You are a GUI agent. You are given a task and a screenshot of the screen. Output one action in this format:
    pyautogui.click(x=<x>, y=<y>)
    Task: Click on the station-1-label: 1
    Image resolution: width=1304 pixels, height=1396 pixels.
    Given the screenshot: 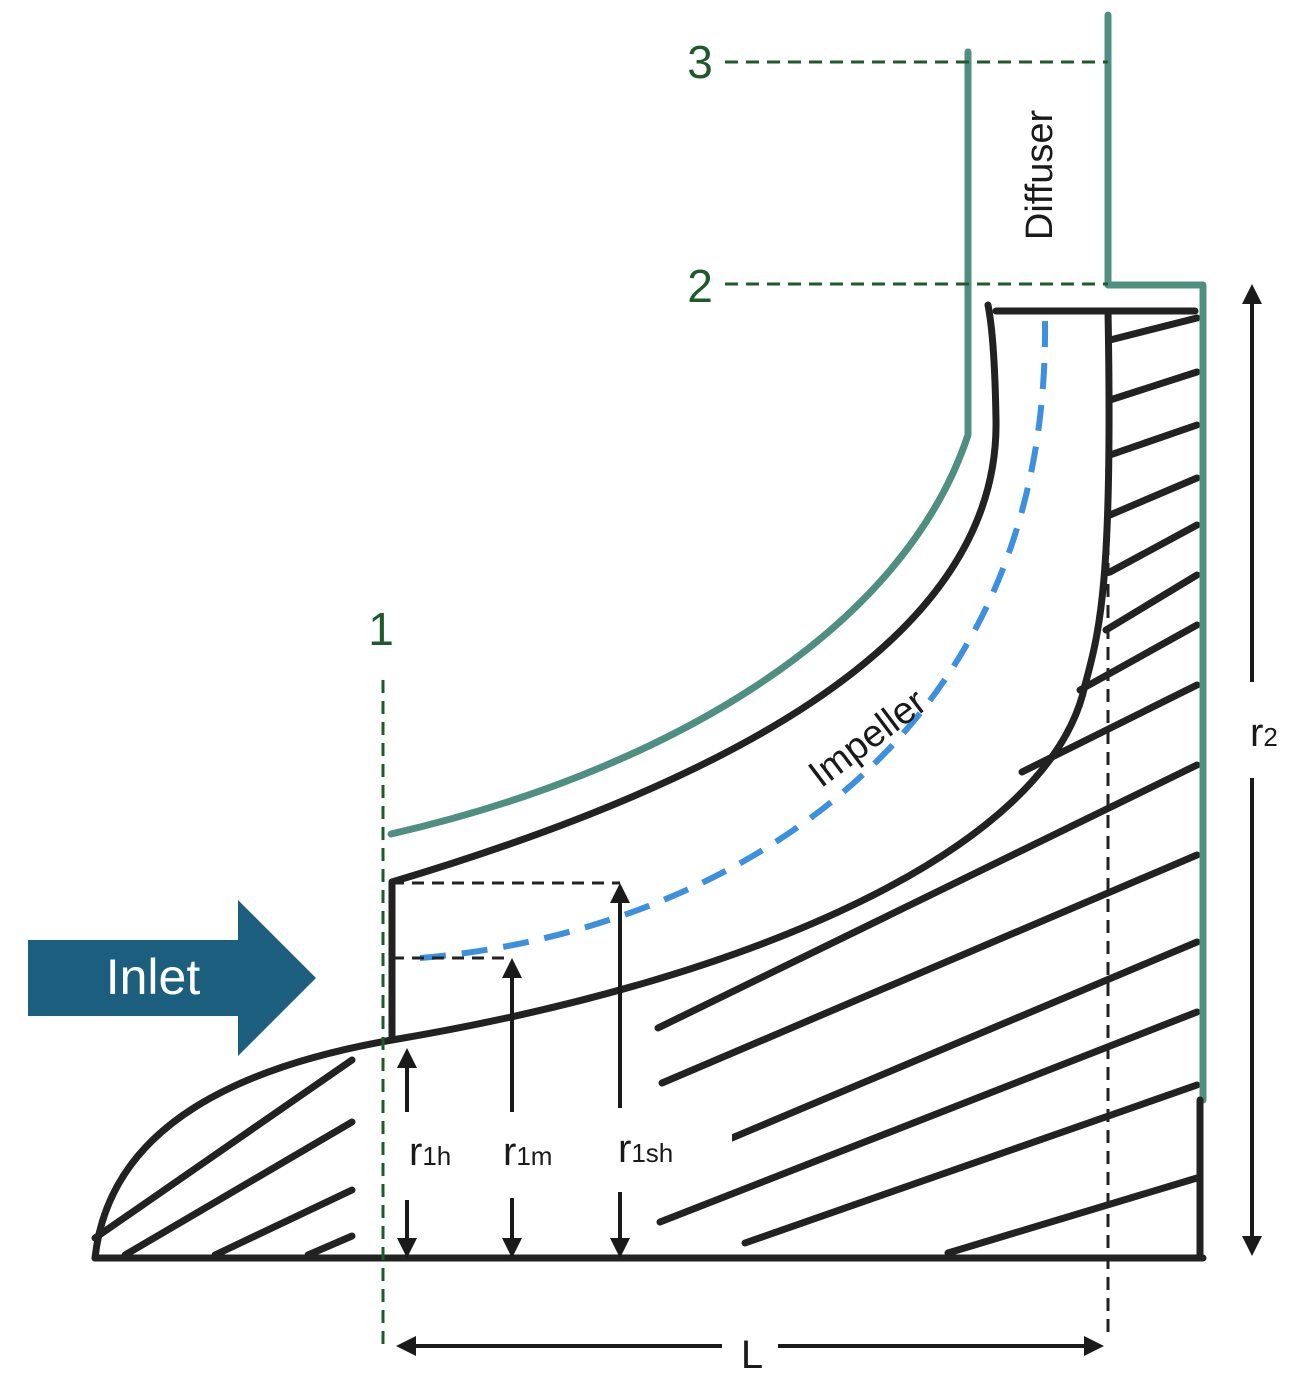 What is the action you would take?
    pyautogui.click(x=381, y=629)
    